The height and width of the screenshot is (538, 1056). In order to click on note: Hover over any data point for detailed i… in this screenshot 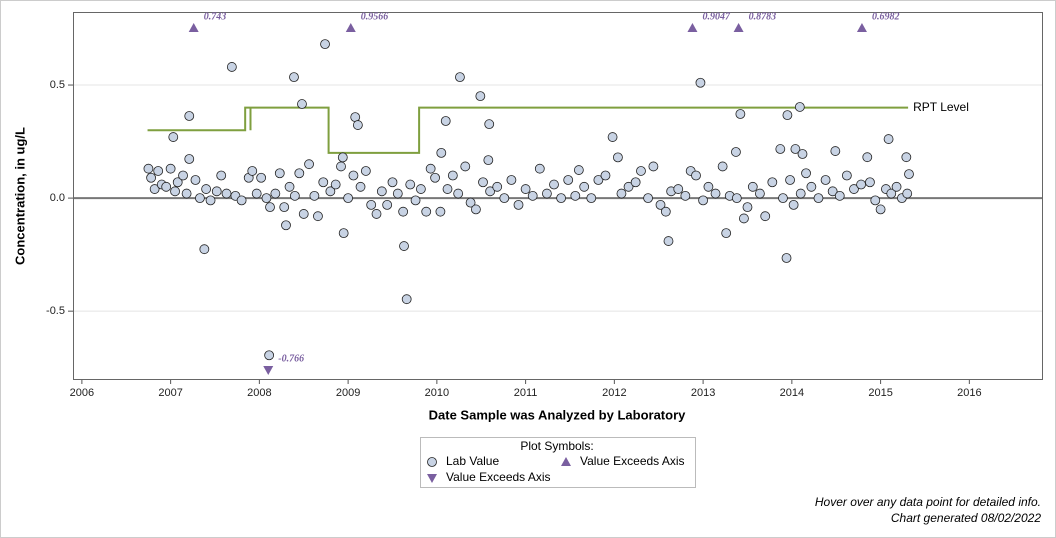, I will do `click(928, 502)`.